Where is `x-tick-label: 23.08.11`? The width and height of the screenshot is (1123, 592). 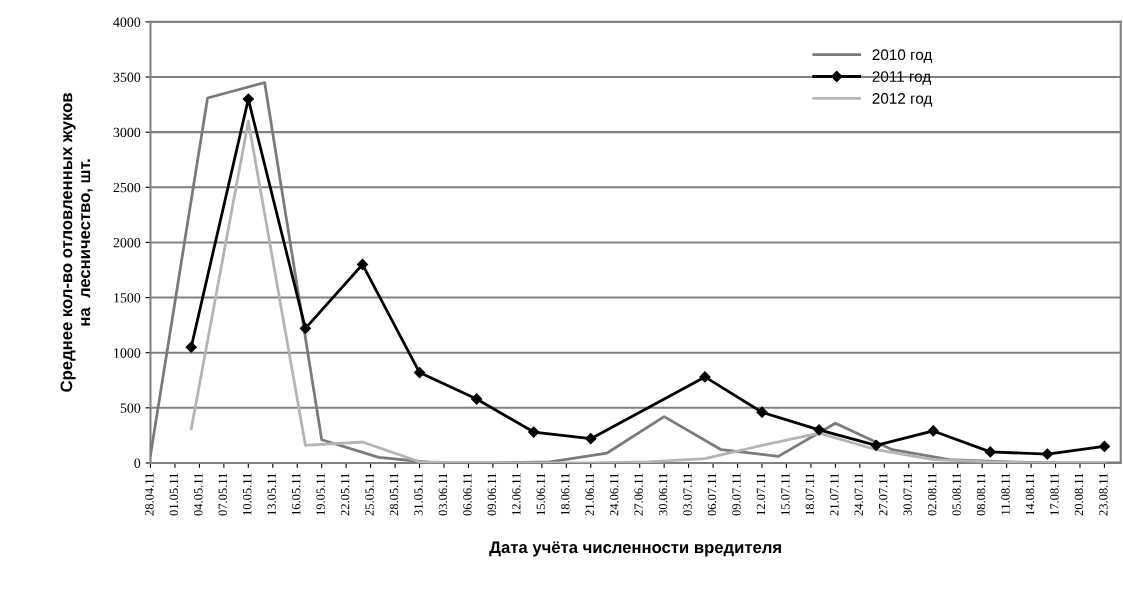
x-tick-label: 23.08.11 is located at coordinates (1103, 494).